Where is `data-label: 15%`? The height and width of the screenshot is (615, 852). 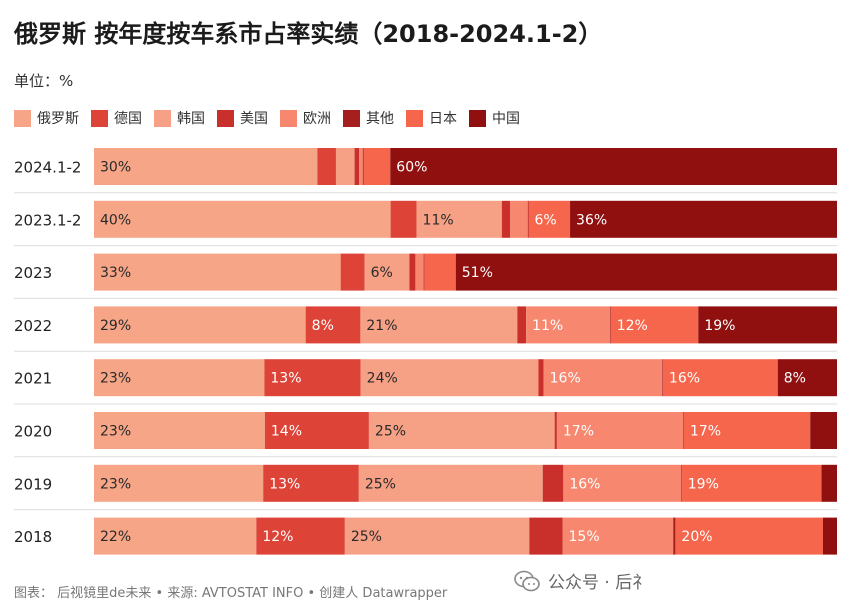
data-label: 15% is located at coordinates (584, 537).